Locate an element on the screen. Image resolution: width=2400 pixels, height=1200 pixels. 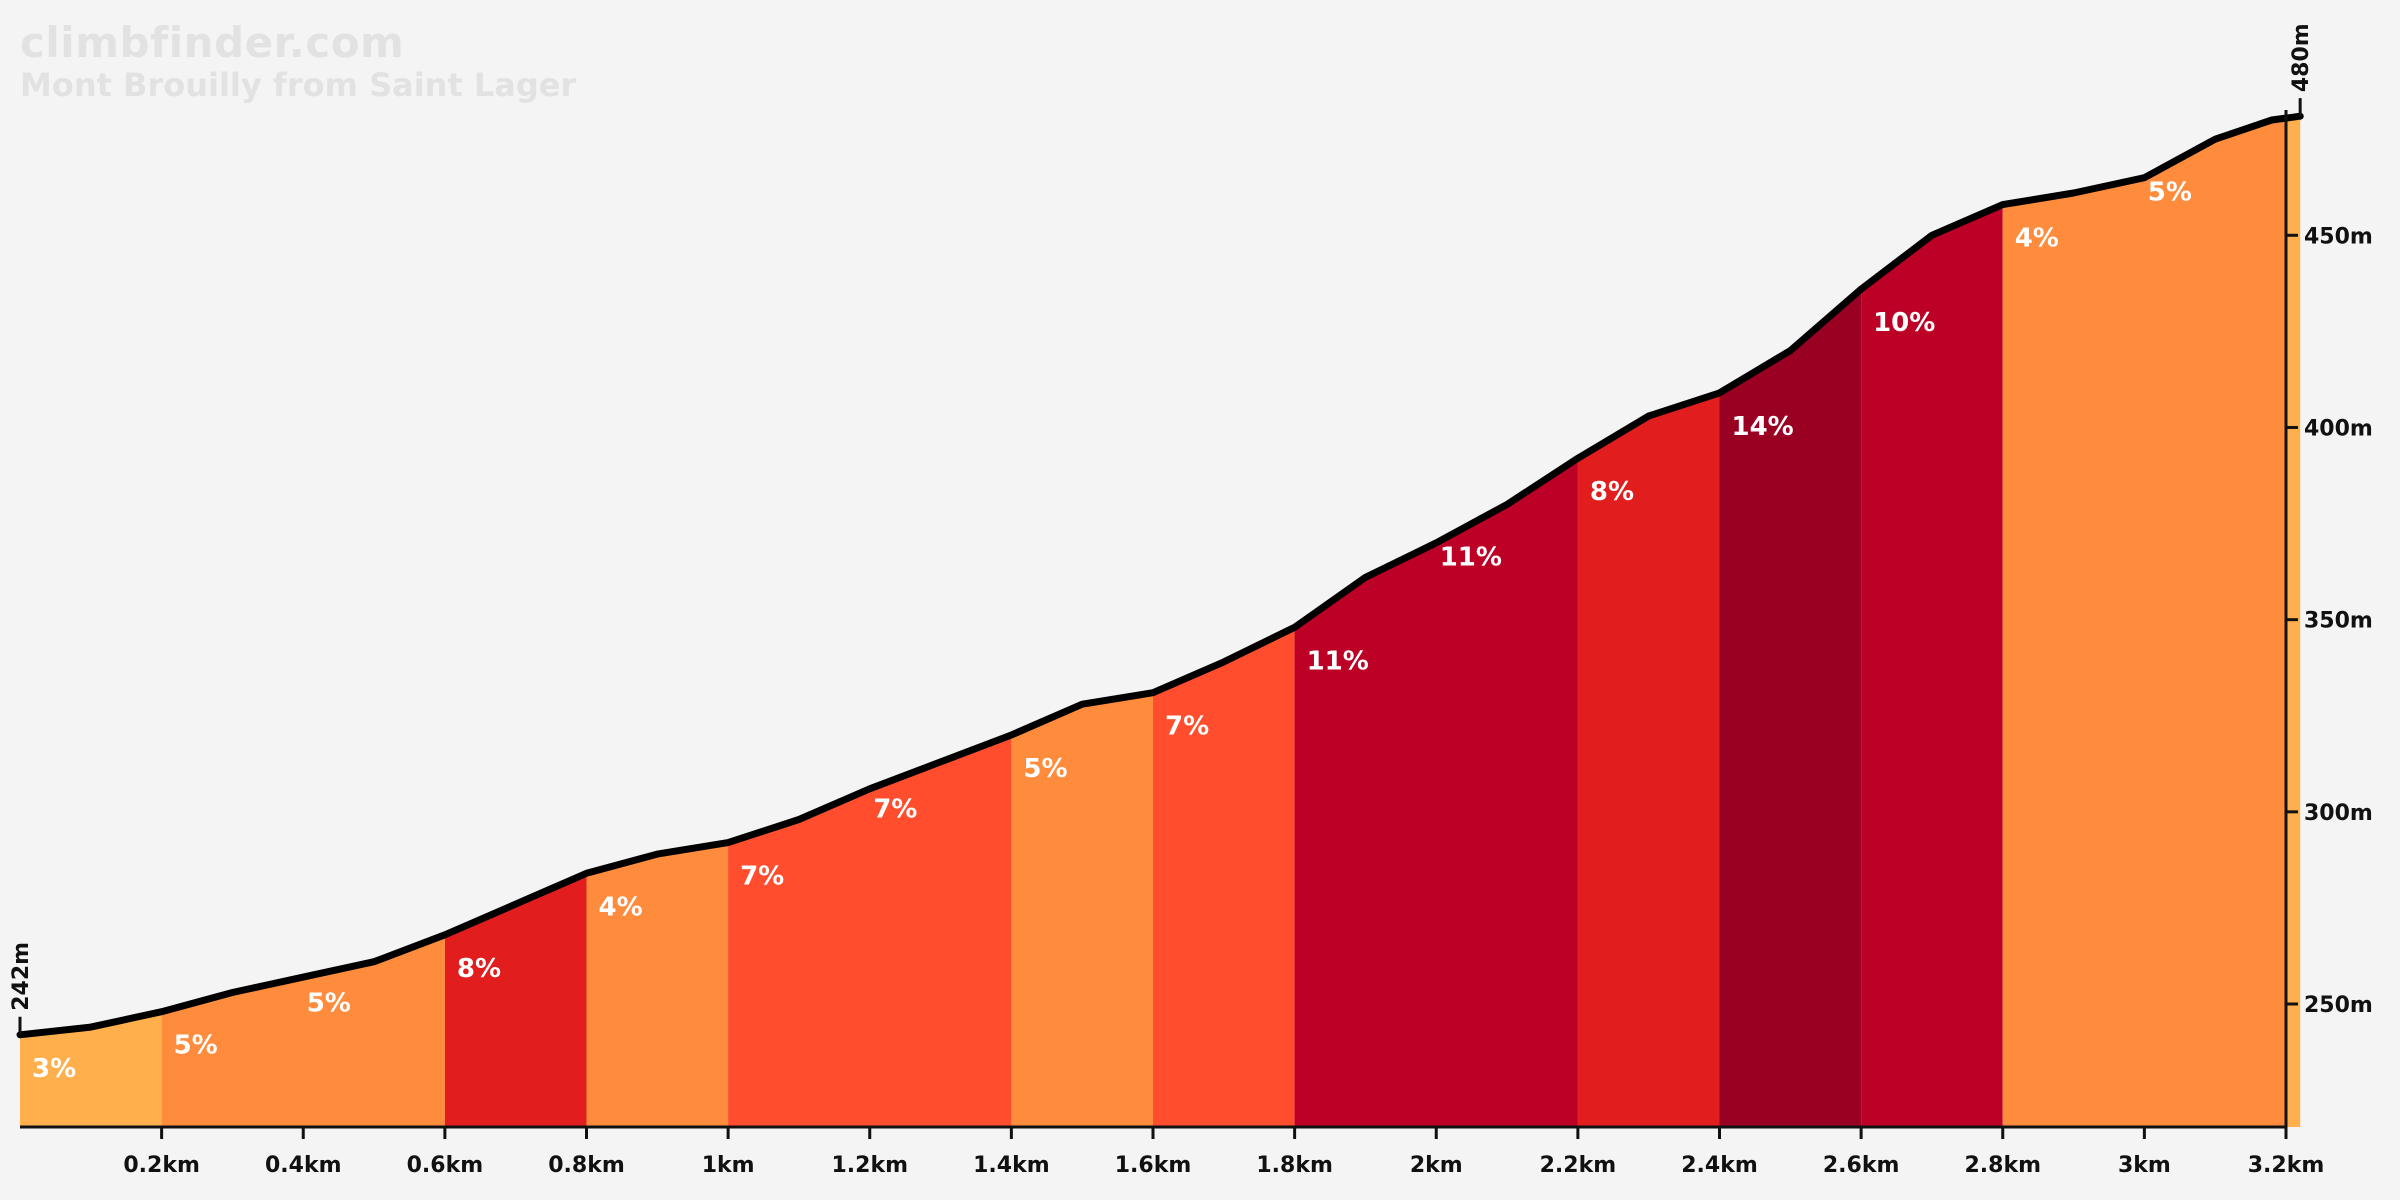
grade-label-7: 5% is located at coordinates (1045, 769).